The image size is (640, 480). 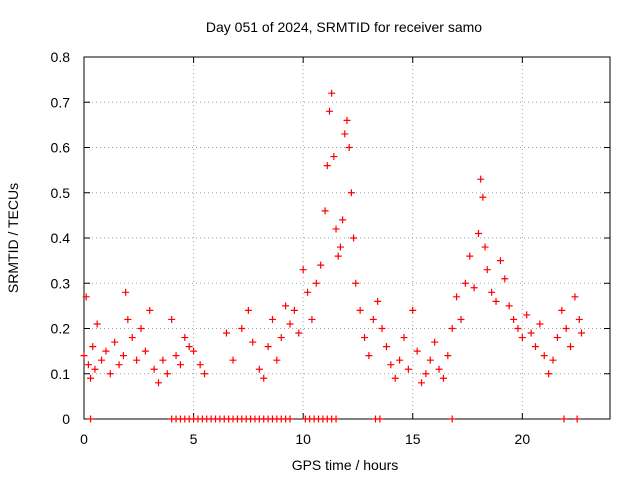 I want to click on y-tick-label: 0.7, so click(x=61, y=102).